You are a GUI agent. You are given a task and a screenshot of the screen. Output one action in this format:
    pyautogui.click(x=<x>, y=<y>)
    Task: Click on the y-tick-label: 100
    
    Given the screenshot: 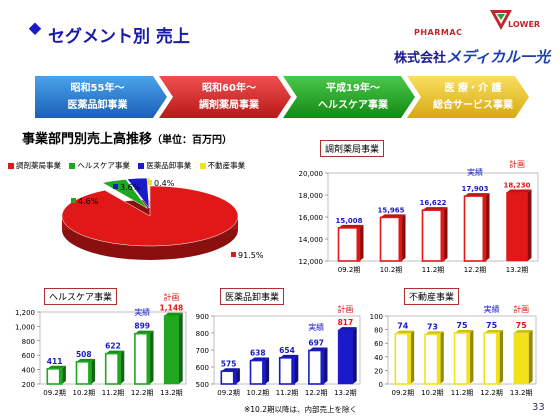 What is the action you would take?
    pyautogui.click(x=376, y=317)
    